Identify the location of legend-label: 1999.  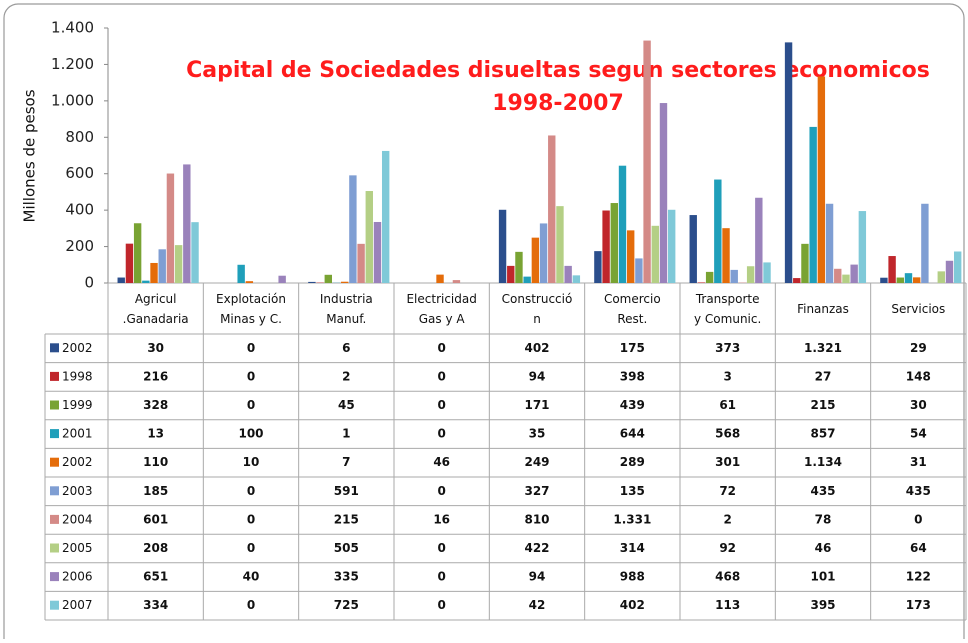
(77, 405).